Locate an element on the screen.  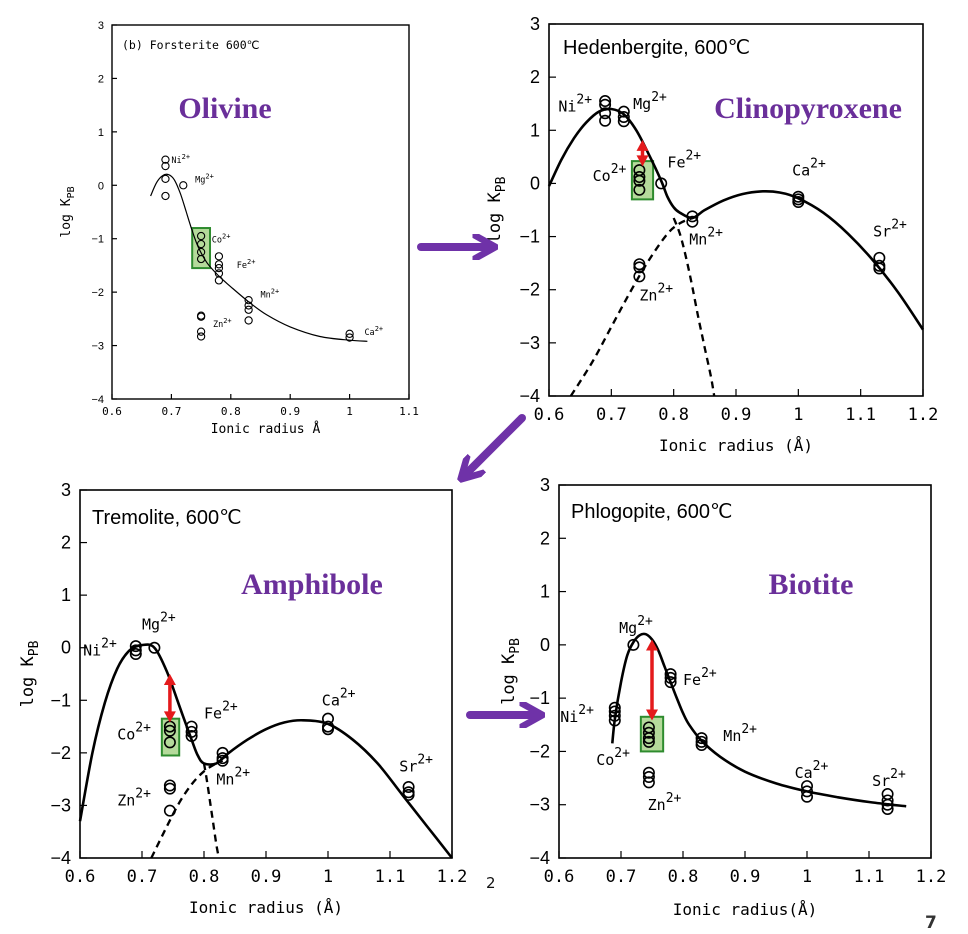
mineral-label: Amphibole is located at coordinates (312, 584).